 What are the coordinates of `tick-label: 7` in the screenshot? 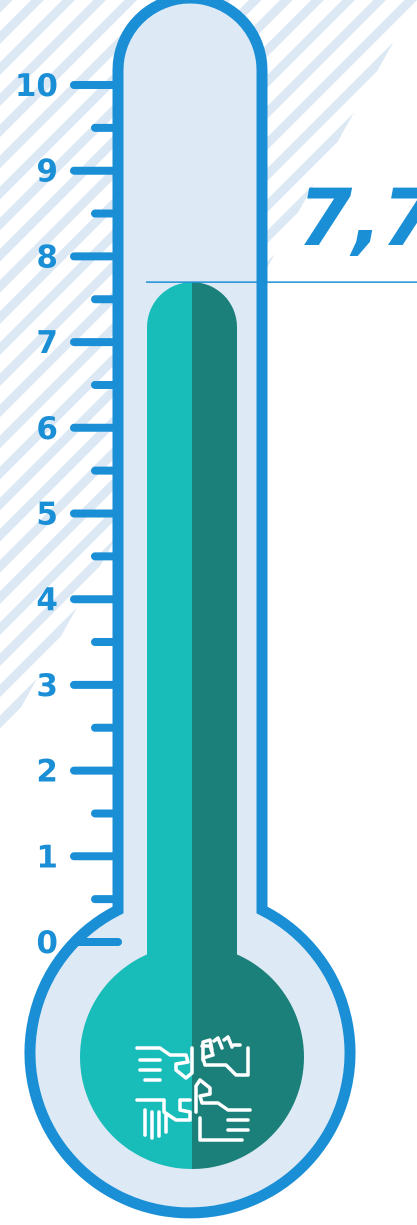 It's located at (47, 343).